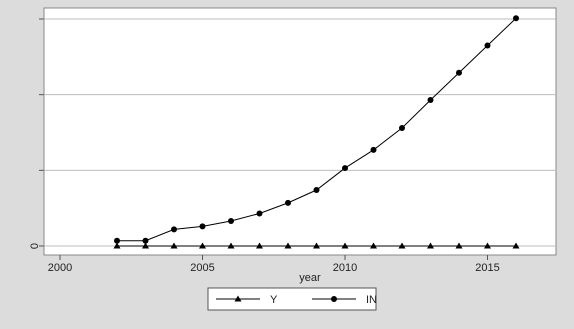 This screenshot has width=574, height=329. Describe the element at coordinates (344, 300) in the screenshot. I see `legend-item-in: IN` at that location.